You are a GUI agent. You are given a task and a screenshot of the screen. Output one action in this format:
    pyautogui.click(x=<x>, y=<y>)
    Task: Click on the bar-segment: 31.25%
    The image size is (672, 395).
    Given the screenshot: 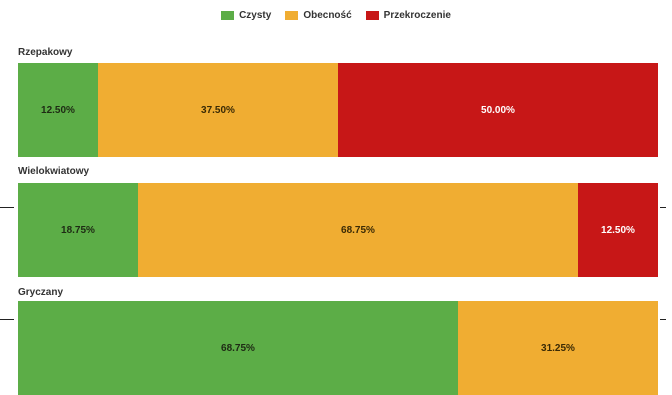 What is the action you would take?
    pyautogui.click(x=558, y=348)
    